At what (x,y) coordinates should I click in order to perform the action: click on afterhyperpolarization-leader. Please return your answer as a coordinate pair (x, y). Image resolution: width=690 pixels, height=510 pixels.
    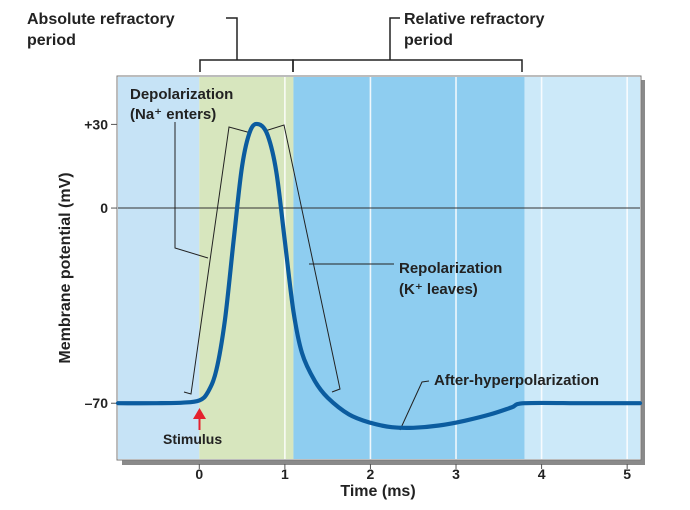
    Looking at the image, I should click on (414, 405).